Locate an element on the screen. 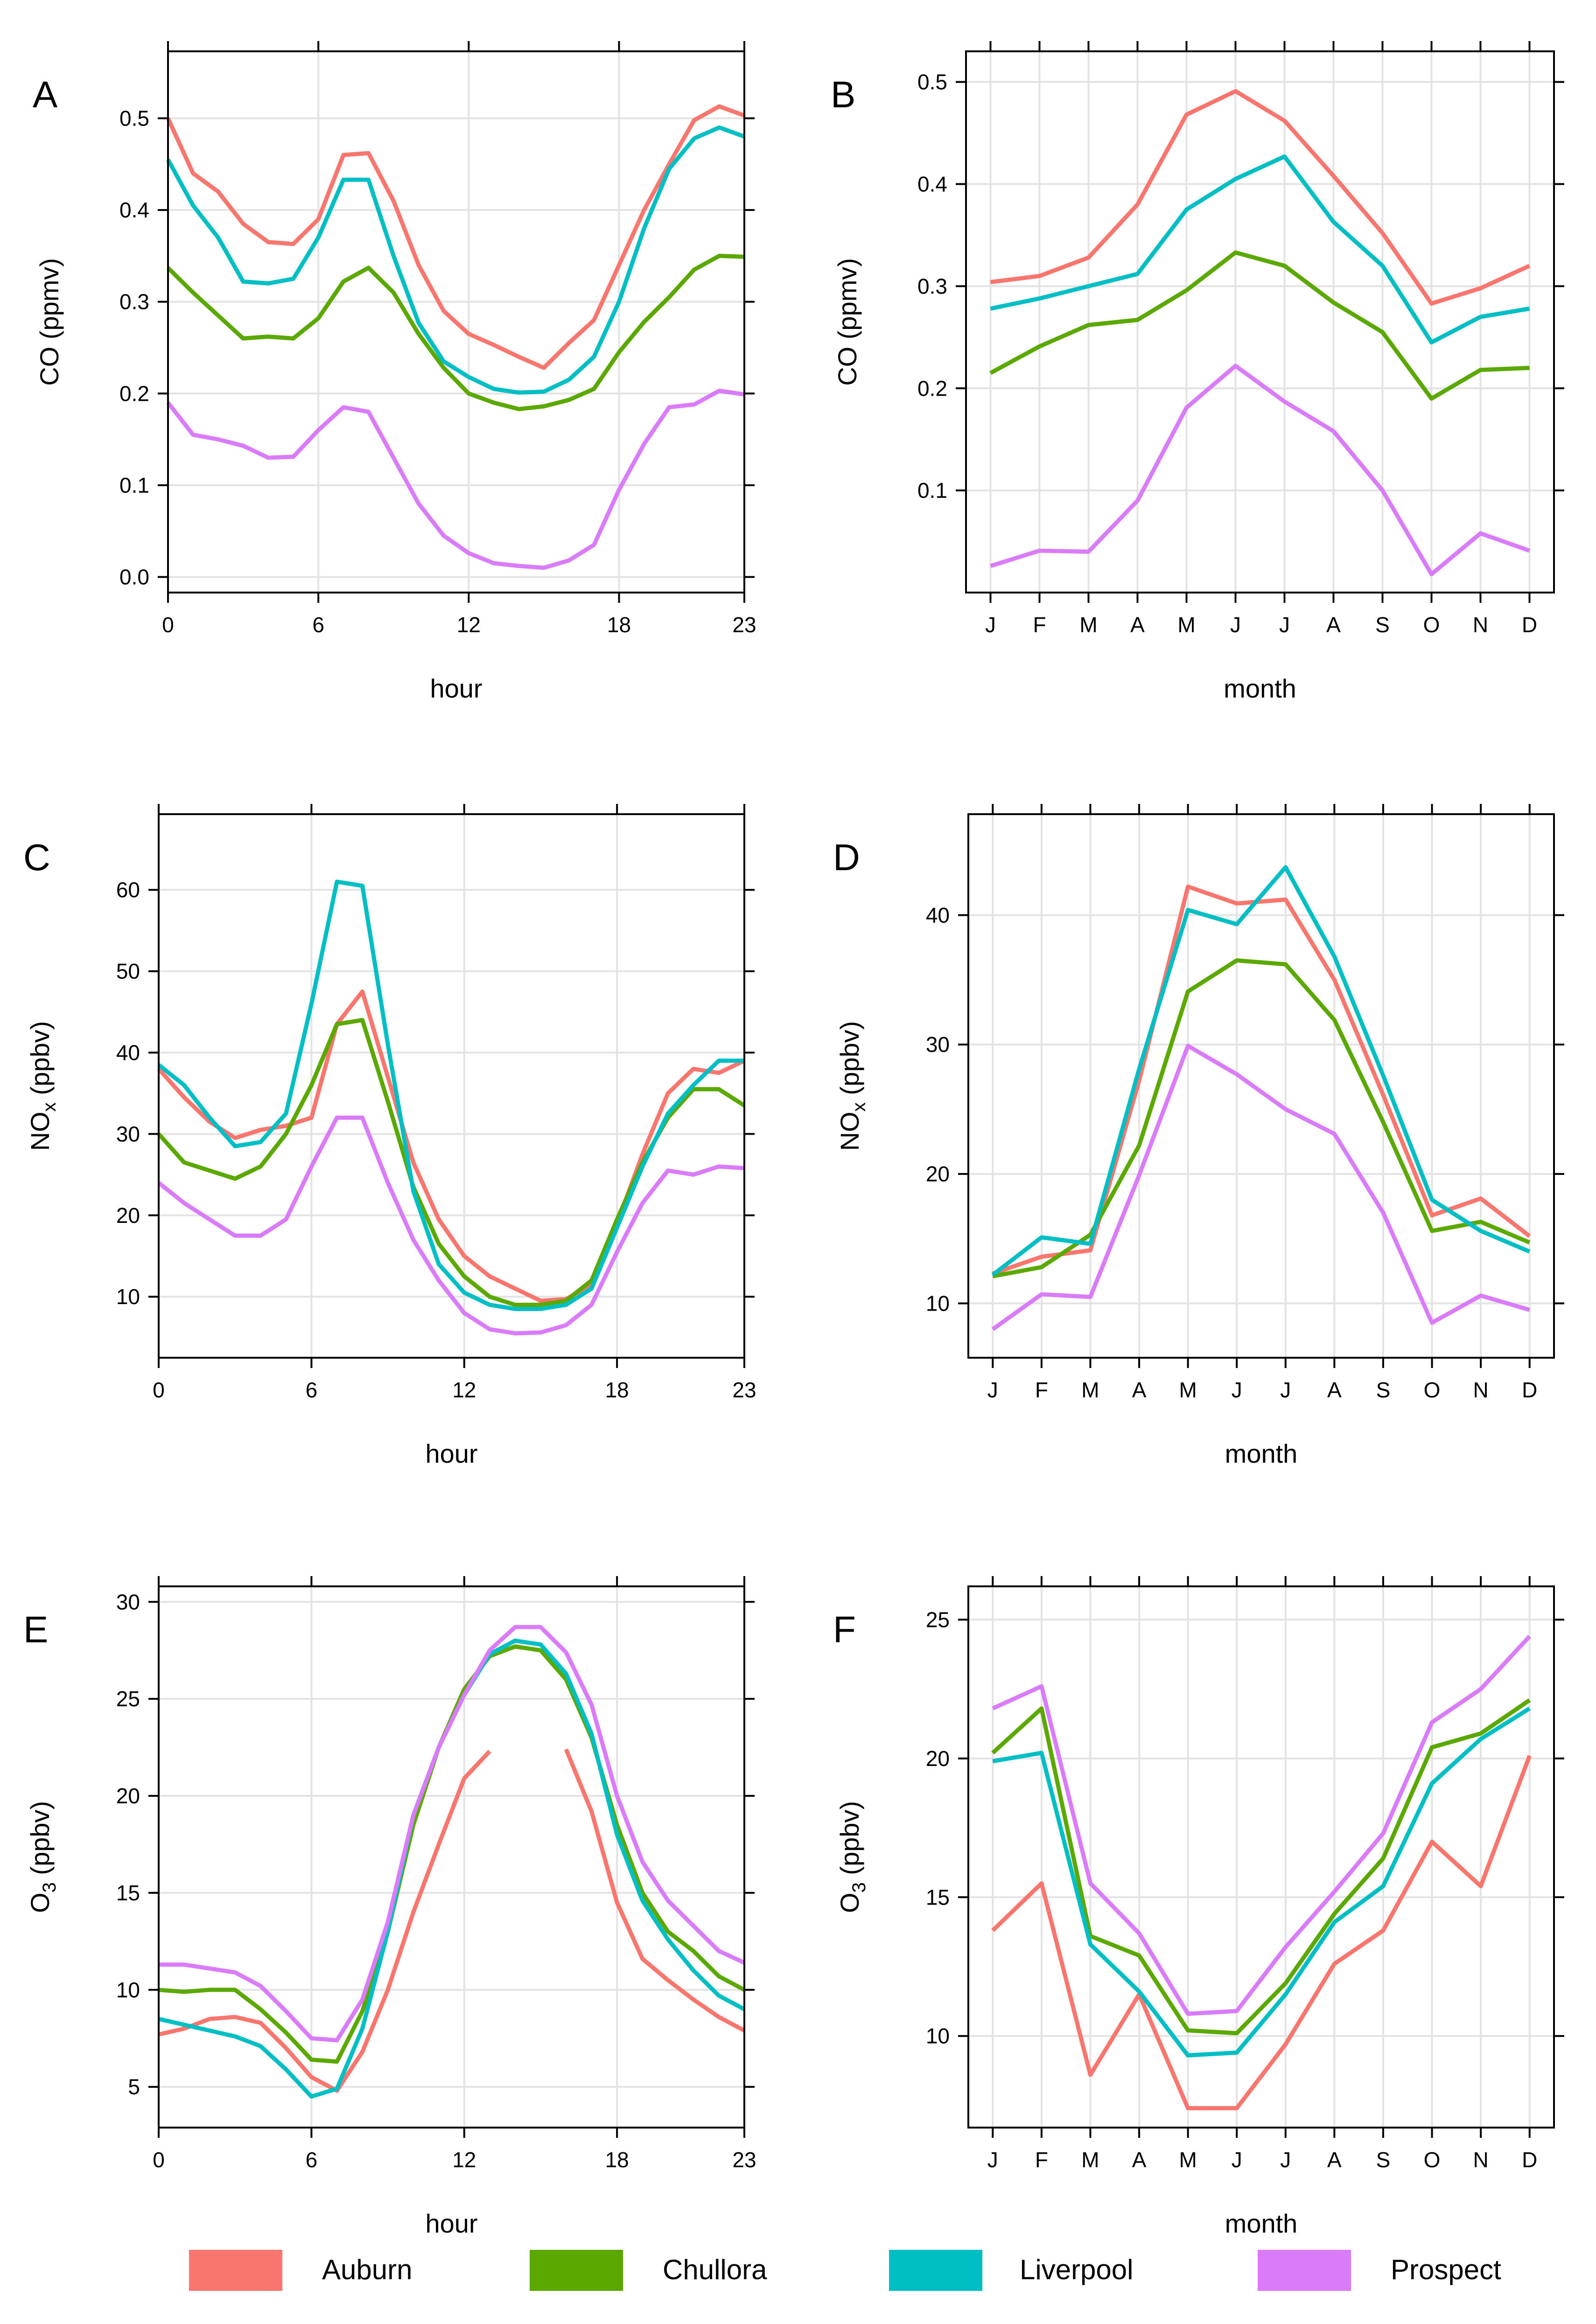 The width and height of the screenshot is (1596, 2324). panel-f-y-title: O3 (ppbv) is located at coordinates (852, 1857).